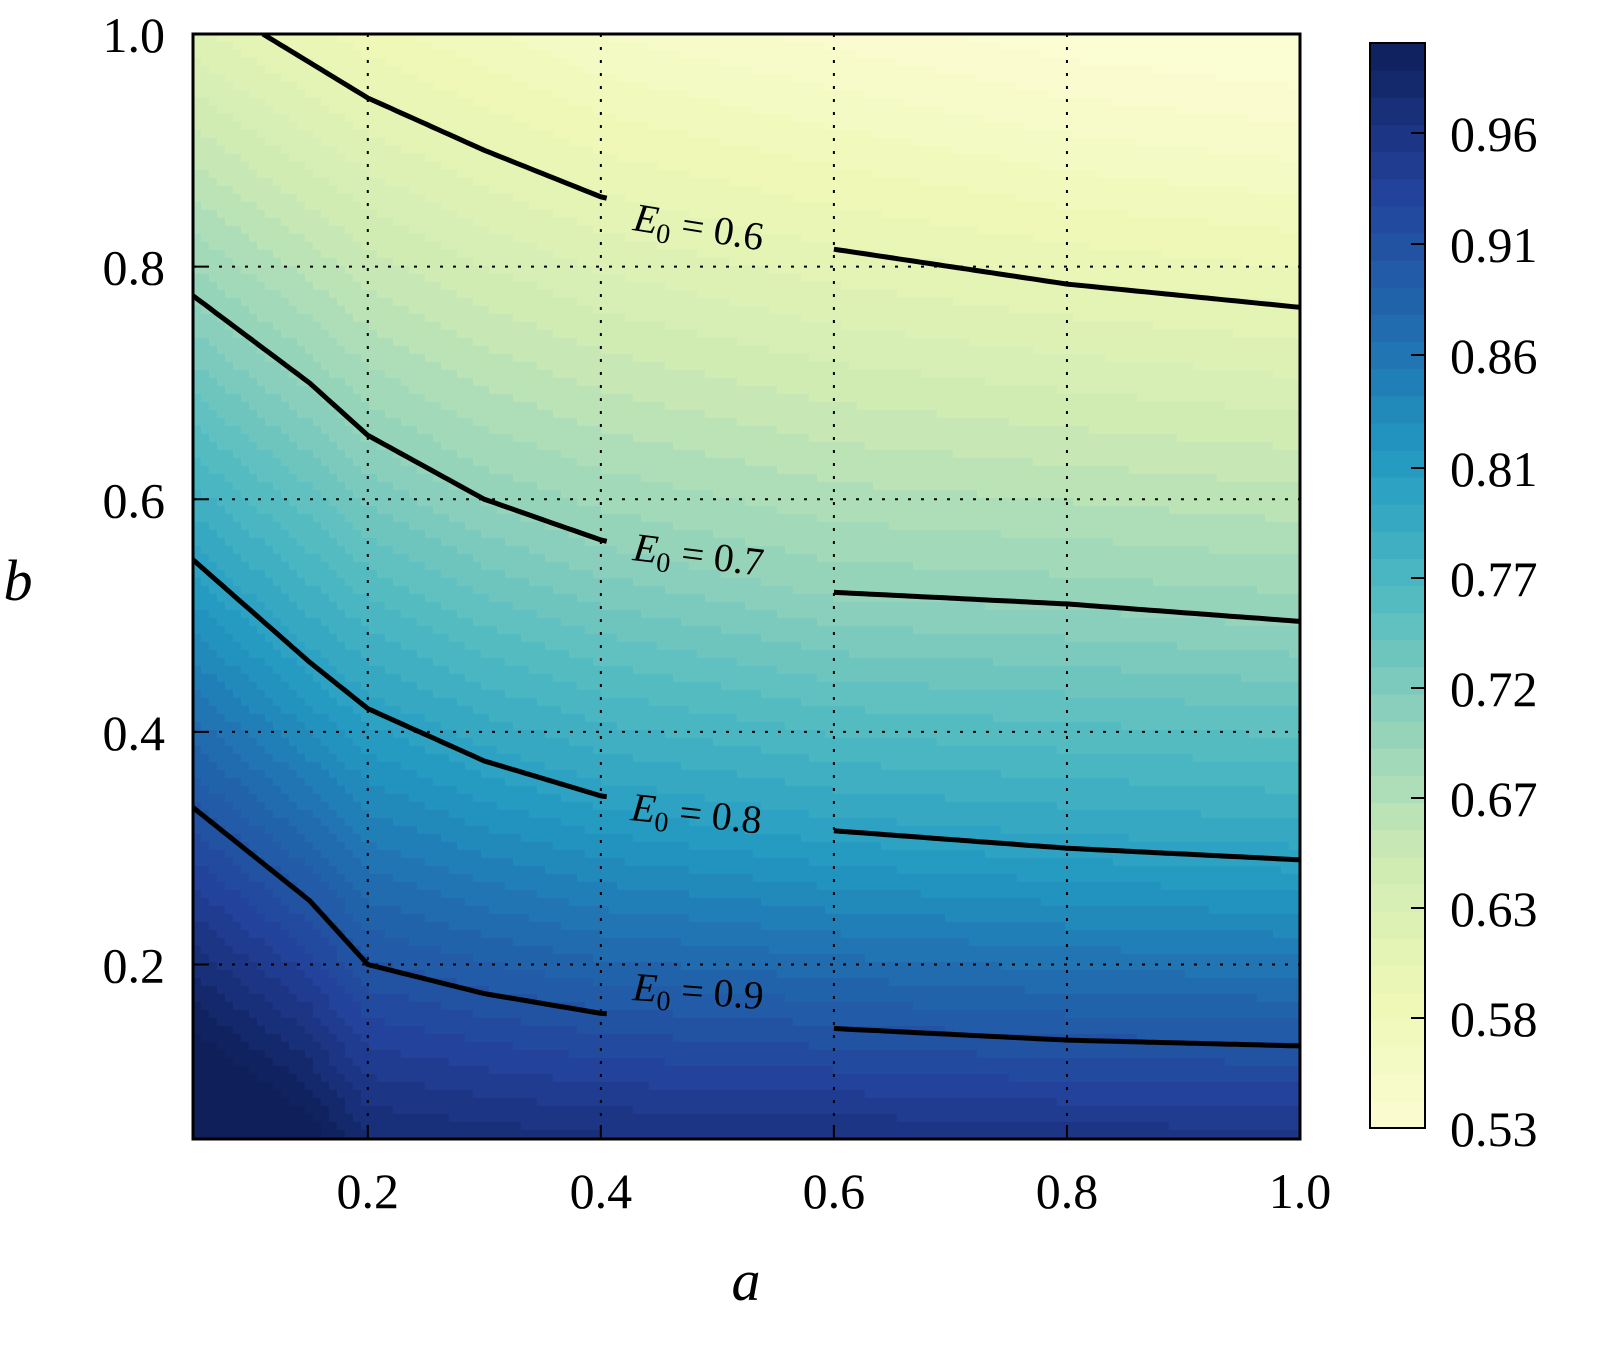 Image resolution: width=1621 pixels, height=1359 pixels. Describe the element at coordinates (18, 580) in the screenshot. I see `y-axis-label: b` at that location.